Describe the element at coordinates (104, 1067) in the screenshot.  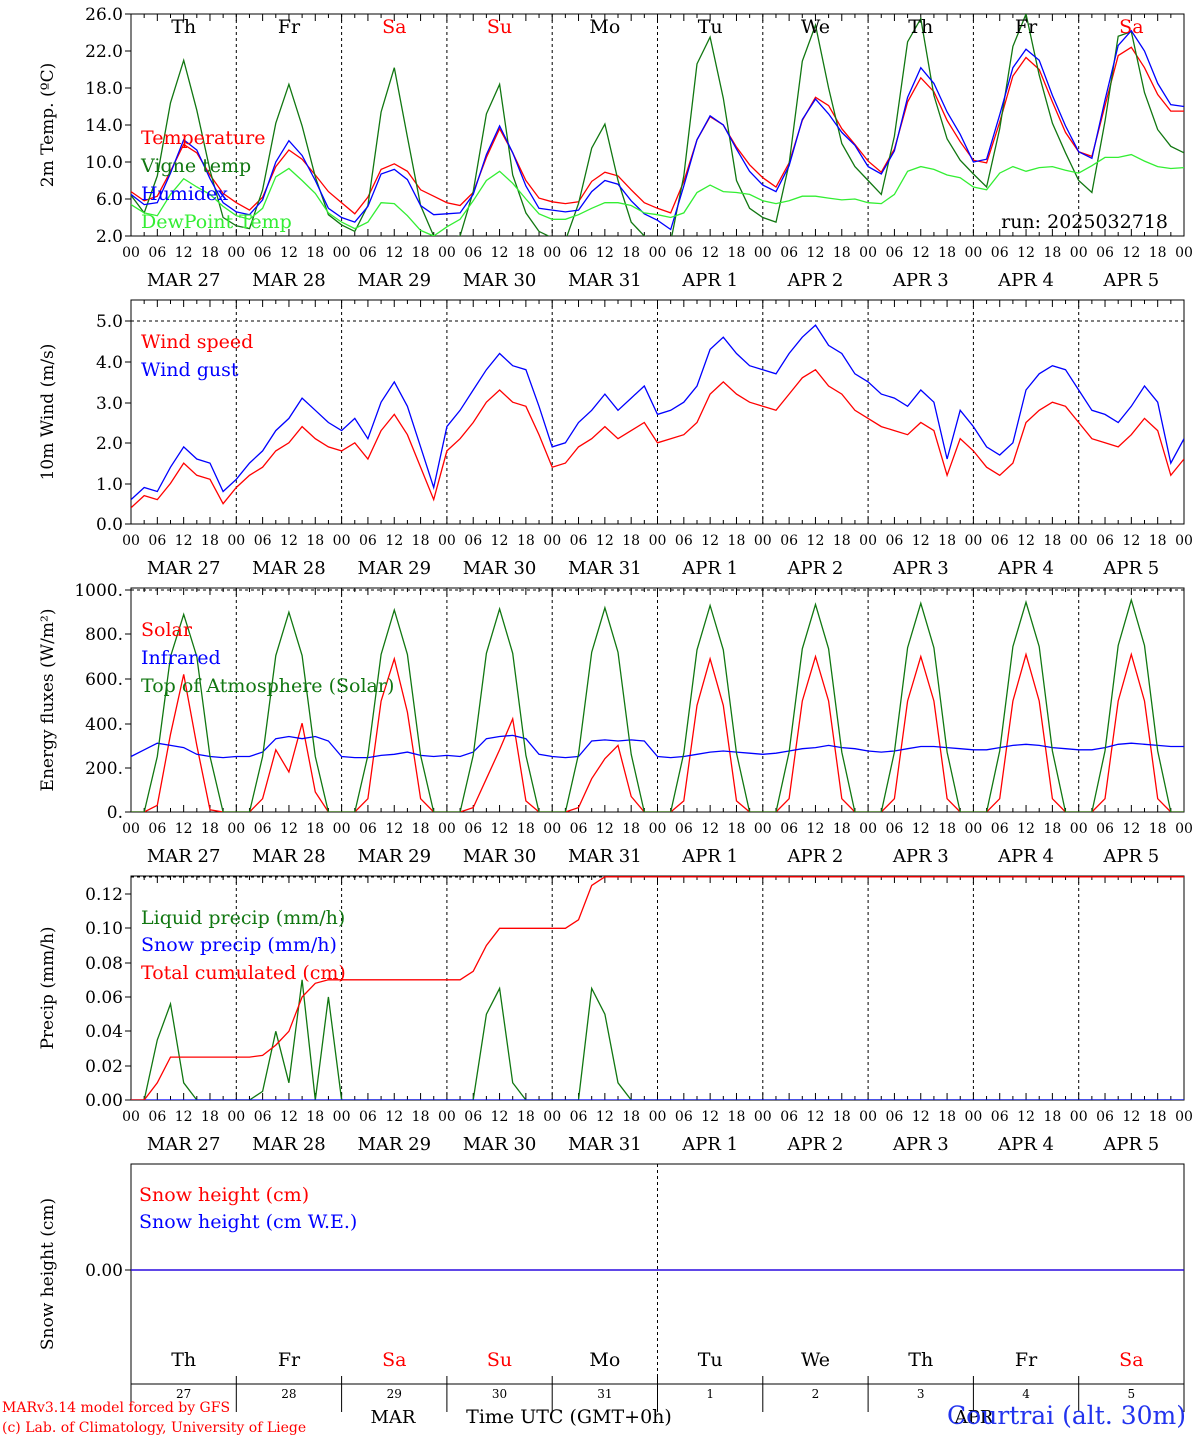
I see `y-tick-label: 0.02` at that location.